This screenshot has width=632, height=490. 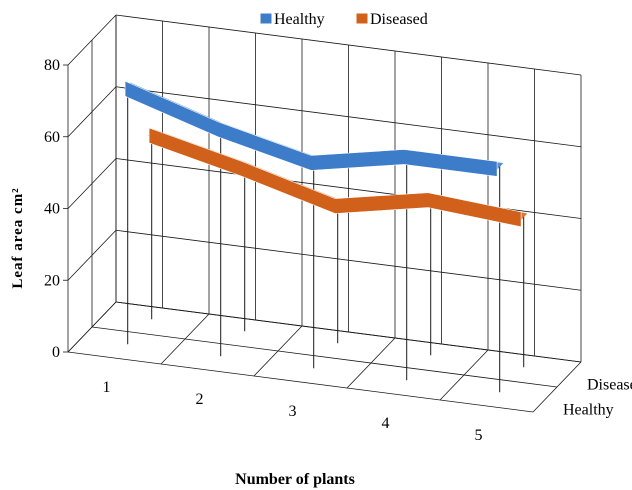 What do you see at coordinates (343, 19) in the screenshot?
I see `chart-legend: Healthy Diseased` at bounding box center [343, 19].